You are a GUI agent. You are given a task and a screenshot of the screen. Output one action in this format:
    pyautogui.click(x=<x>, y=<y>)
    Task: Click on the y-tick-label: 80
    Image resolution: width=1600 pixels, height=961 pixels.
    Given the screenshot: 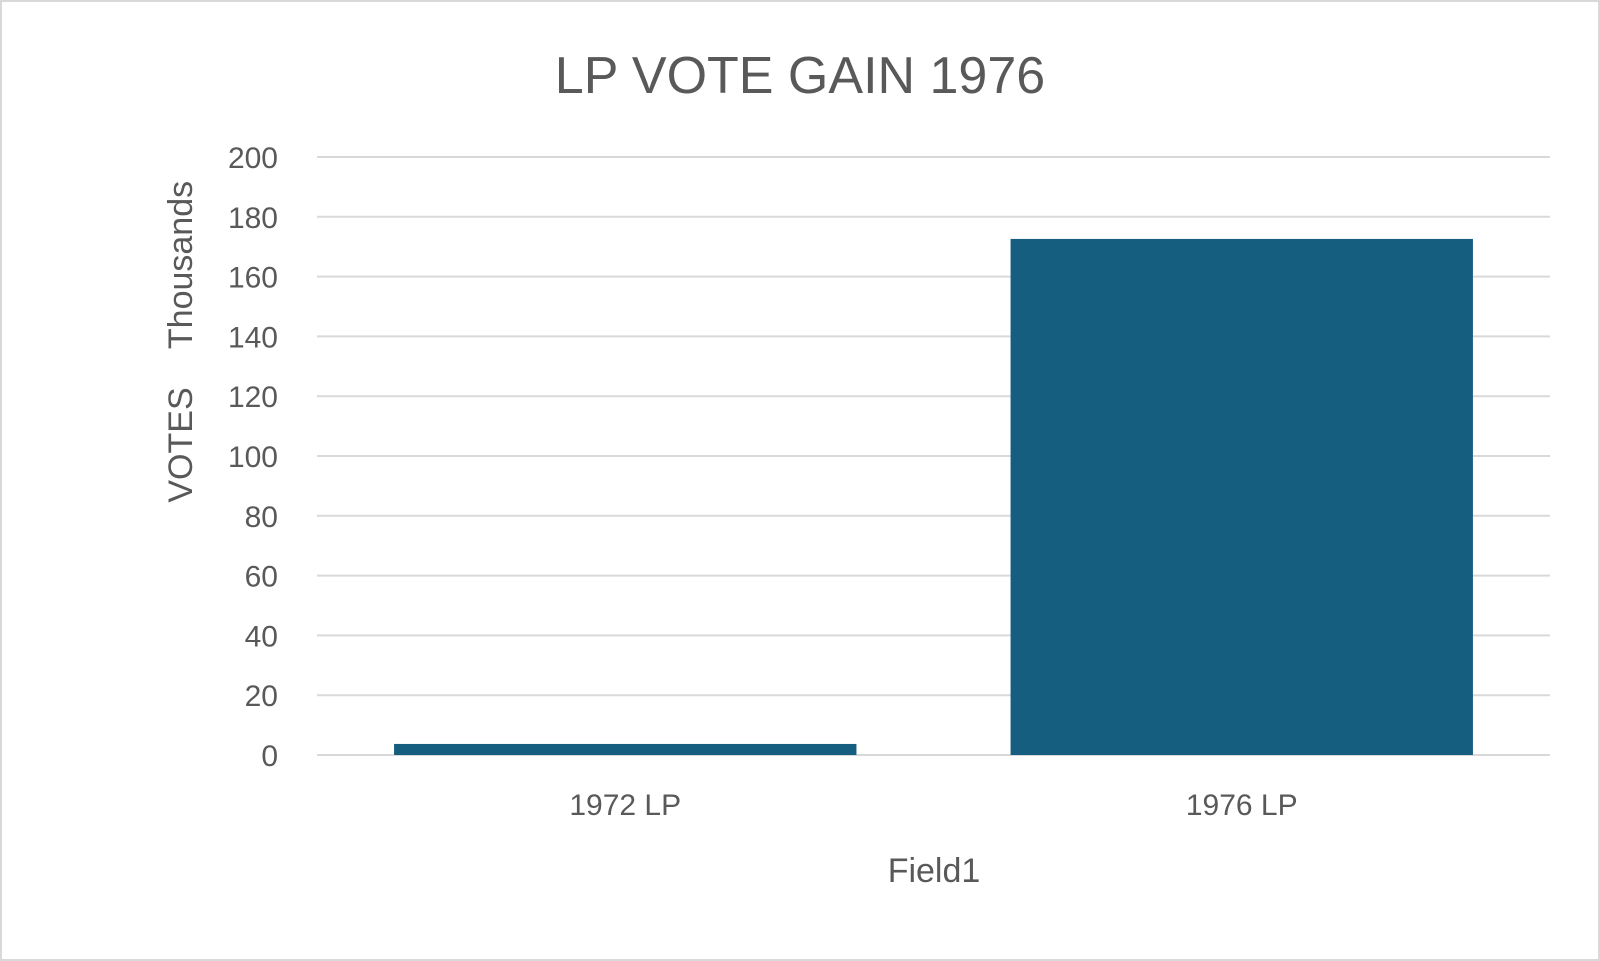 What is the action you would take?
    pyautogui.click(x=261, y=517)
    